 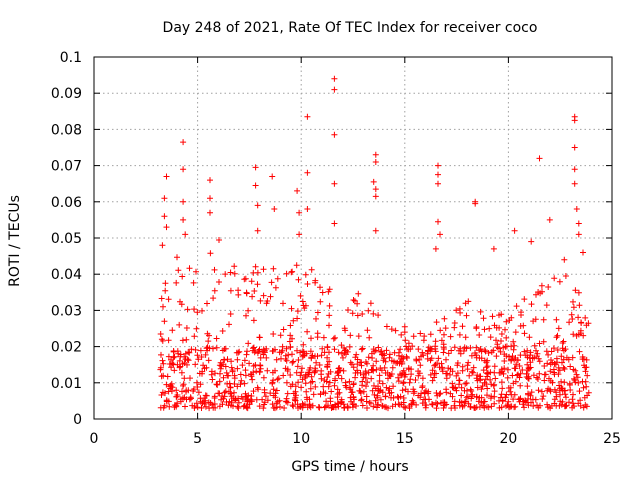 What do you see at coordinates (66, 275) in the screenshot?
I see `y-tick-label: 0.04` at bounding box center [66, 275].